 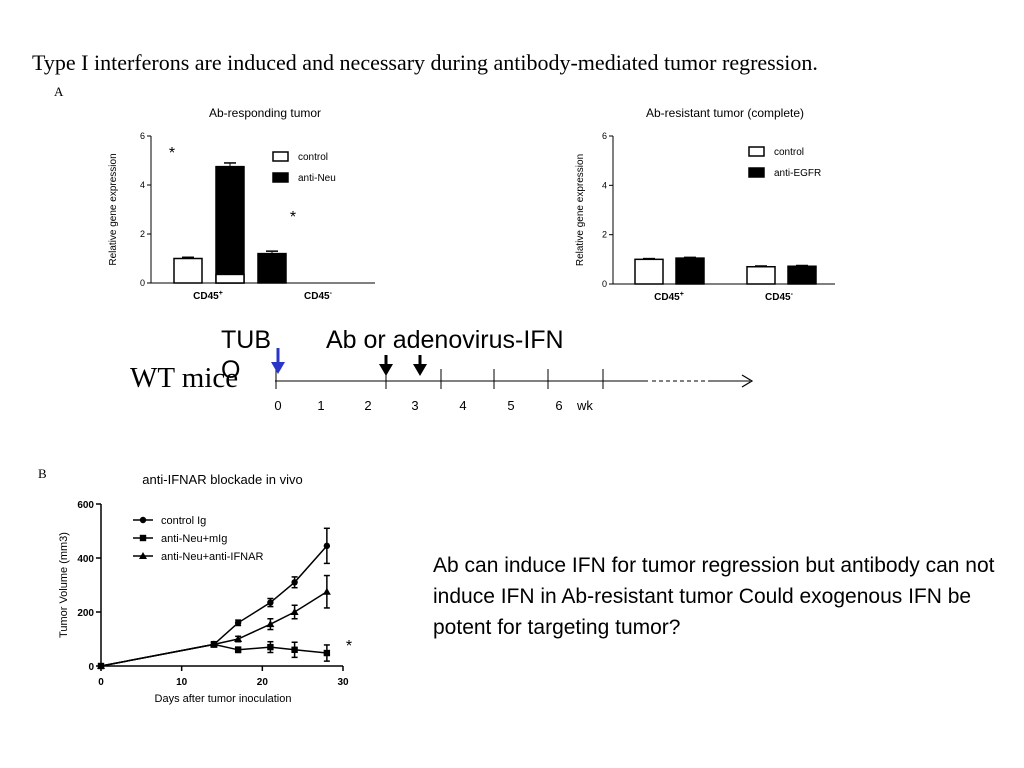 What do you see at coordinates (42, 473) in the screenshot?
I see `panel-b-label: B` at bounding box center [42, 473].